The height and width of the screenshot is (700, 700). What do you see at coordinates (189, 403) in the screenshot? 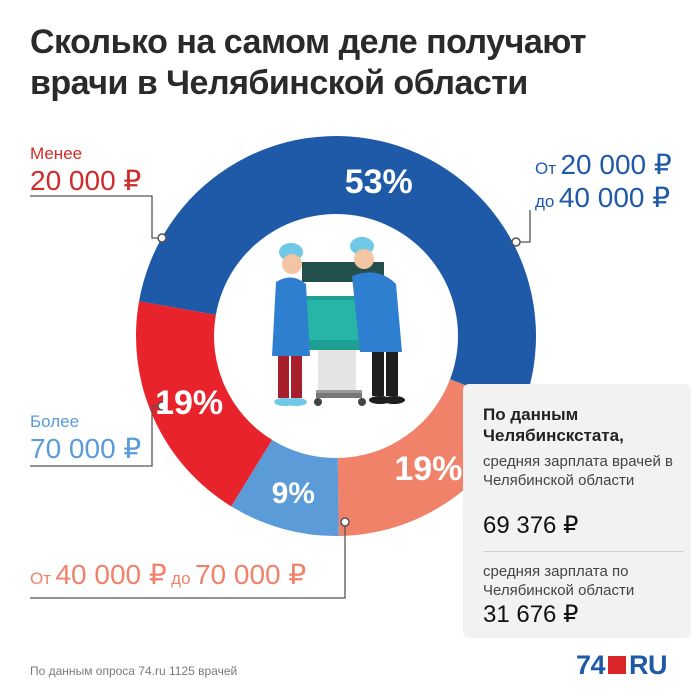
I see `donut-label-less: 19%` at bounding box center [189, 403].